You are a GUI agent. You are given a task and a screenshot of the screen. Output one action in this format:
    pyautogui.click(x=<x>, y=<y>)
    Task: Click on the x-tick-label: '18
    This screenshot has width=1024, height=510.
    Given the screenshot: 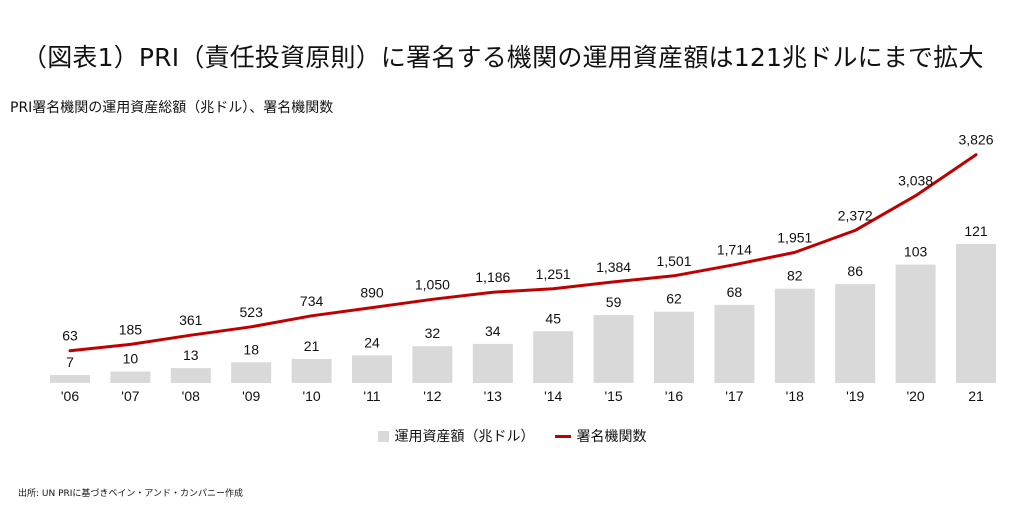 What is the action you would take?
    pyautogui.click(x=795, y=396)
    